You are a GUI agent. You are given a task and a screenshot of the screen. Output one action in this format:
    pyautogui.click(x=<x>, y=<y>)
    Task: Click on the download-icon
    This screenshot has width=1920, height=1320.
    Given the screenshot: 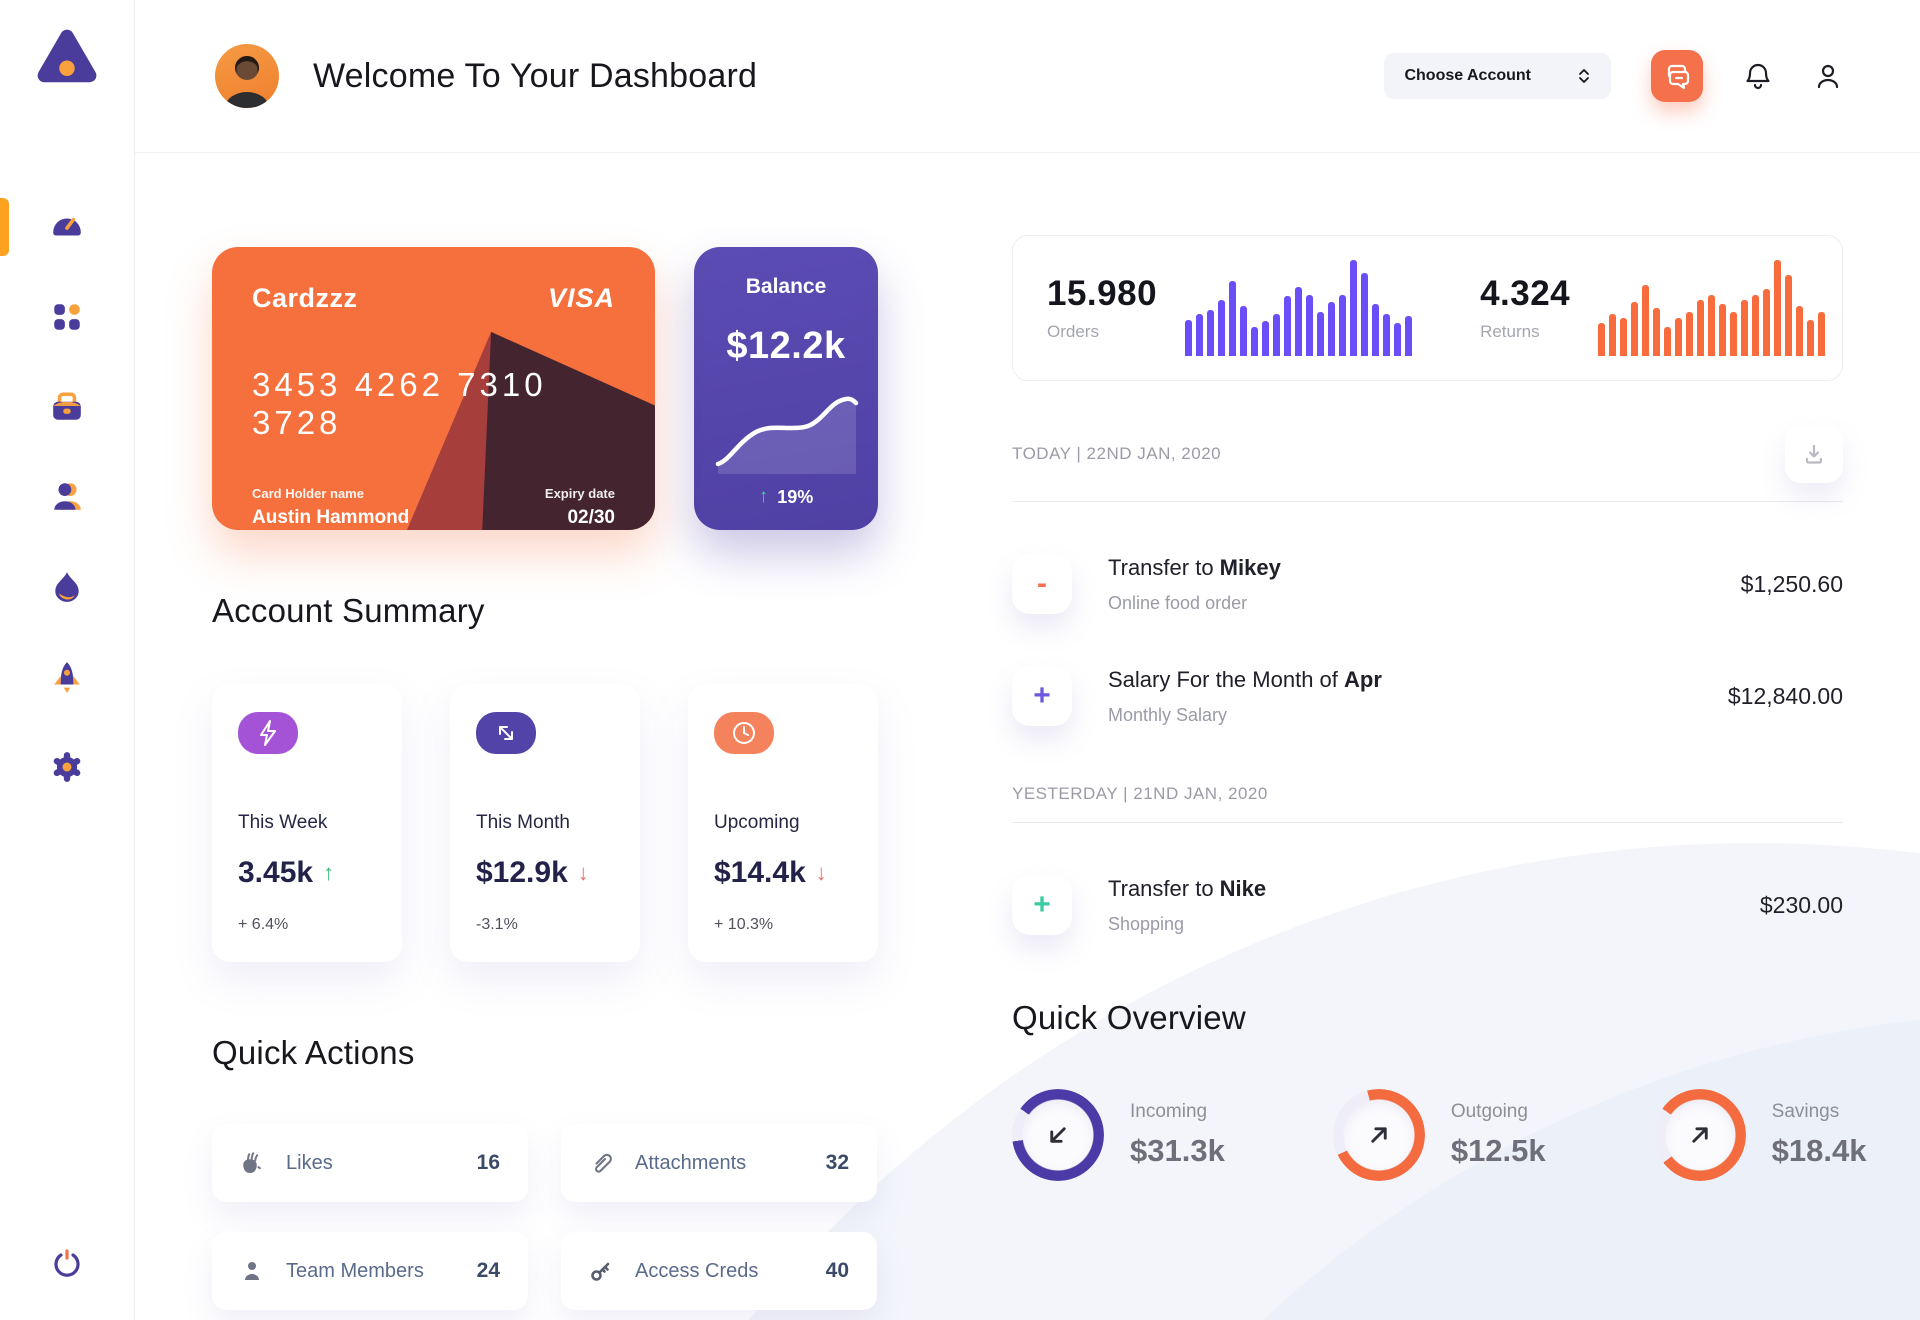 What is the action you would take?
    pyautogui.click(x=1814, y=454)
    